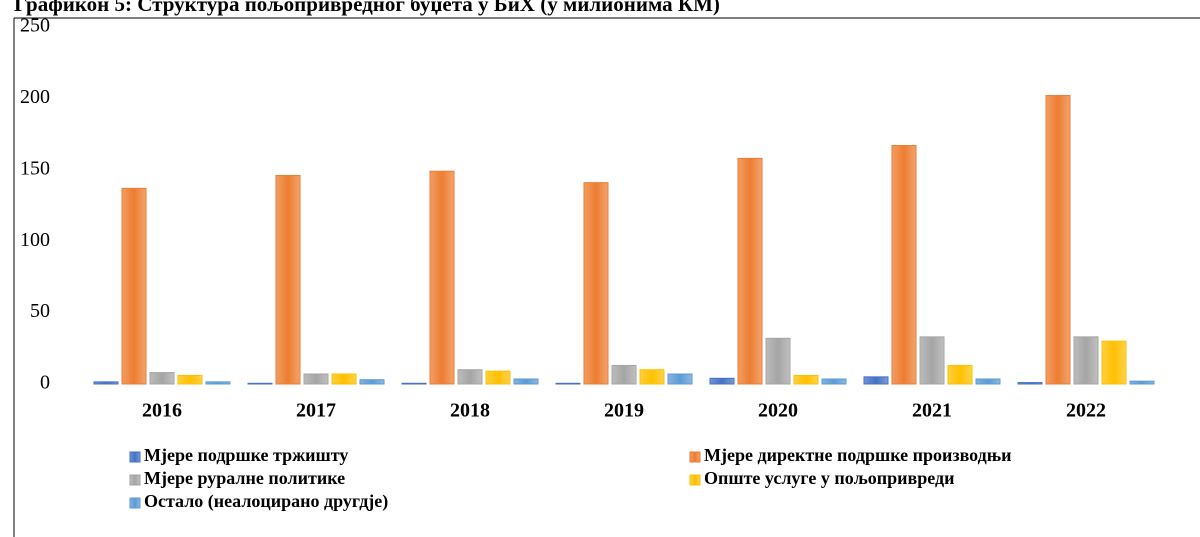 This screenshot has height=537, width=1200. What do you see at coordinates (266, 501) in the screenshot?
I see `legend-label: Остало (неалоцирано другдје)` at bounding box center [266, 501].